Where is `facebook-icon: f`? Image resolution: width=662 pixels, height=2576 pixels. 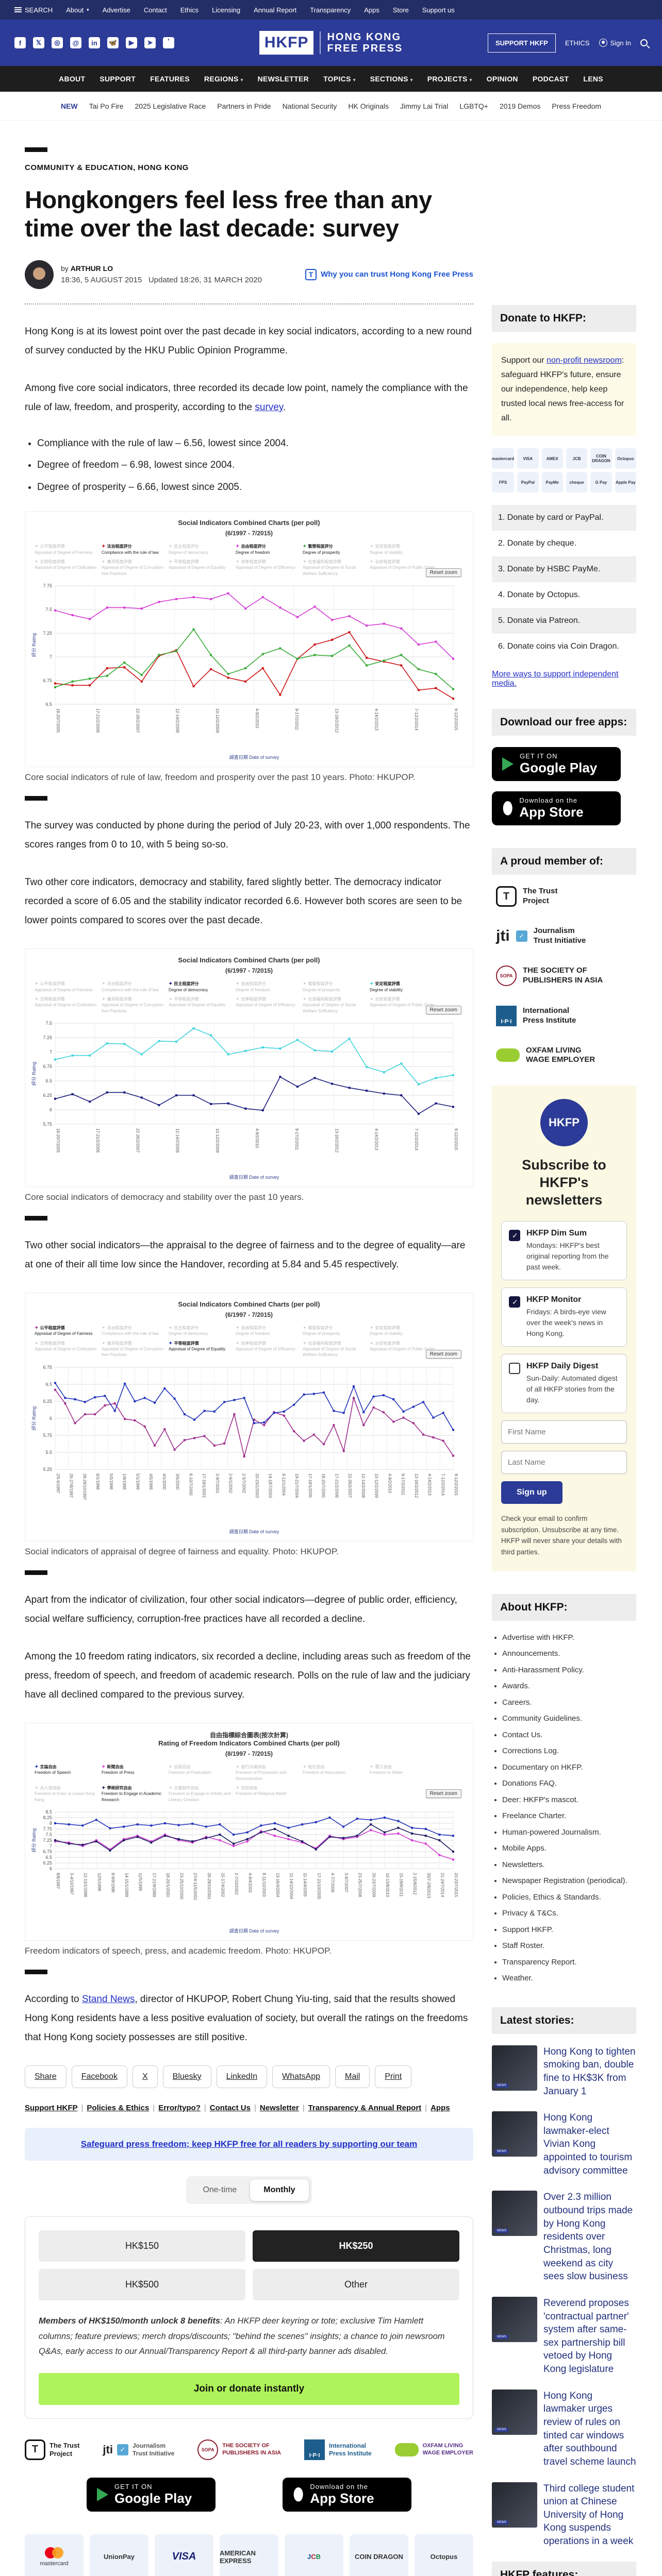
facebook-icon: f is located at coordinates (20, 43).